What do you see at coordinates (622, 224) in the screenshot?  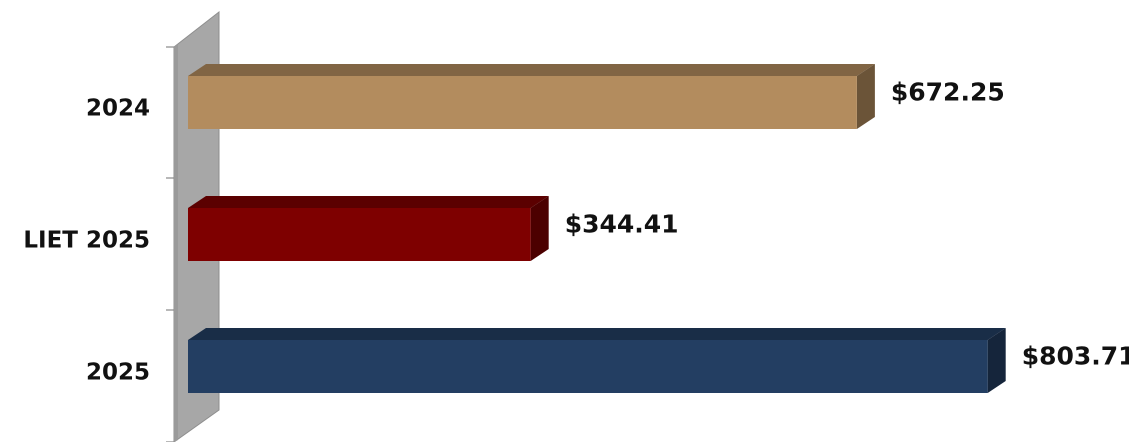 I see `value-label: $344.41` at bounding box center [622, 224].